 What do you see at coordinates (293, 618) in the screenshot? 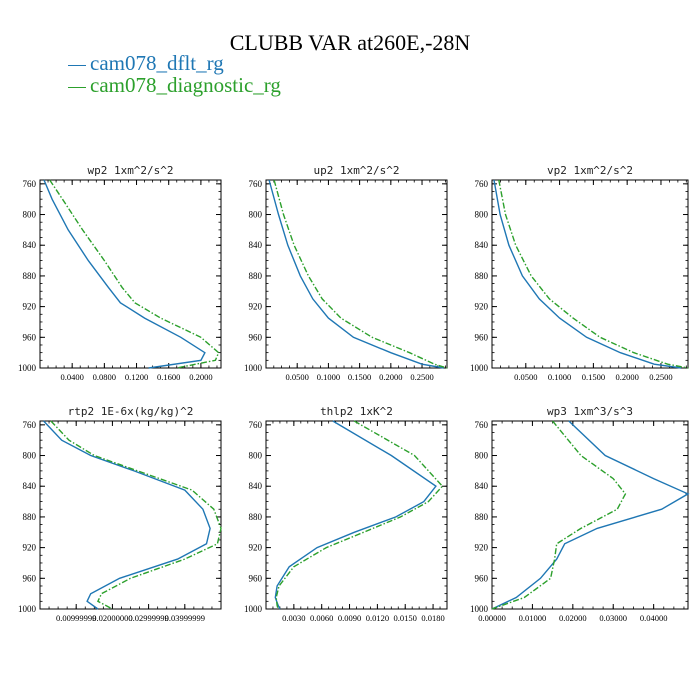
I see `x-tick-label: 0.0030` at bounding box center [293, 618].